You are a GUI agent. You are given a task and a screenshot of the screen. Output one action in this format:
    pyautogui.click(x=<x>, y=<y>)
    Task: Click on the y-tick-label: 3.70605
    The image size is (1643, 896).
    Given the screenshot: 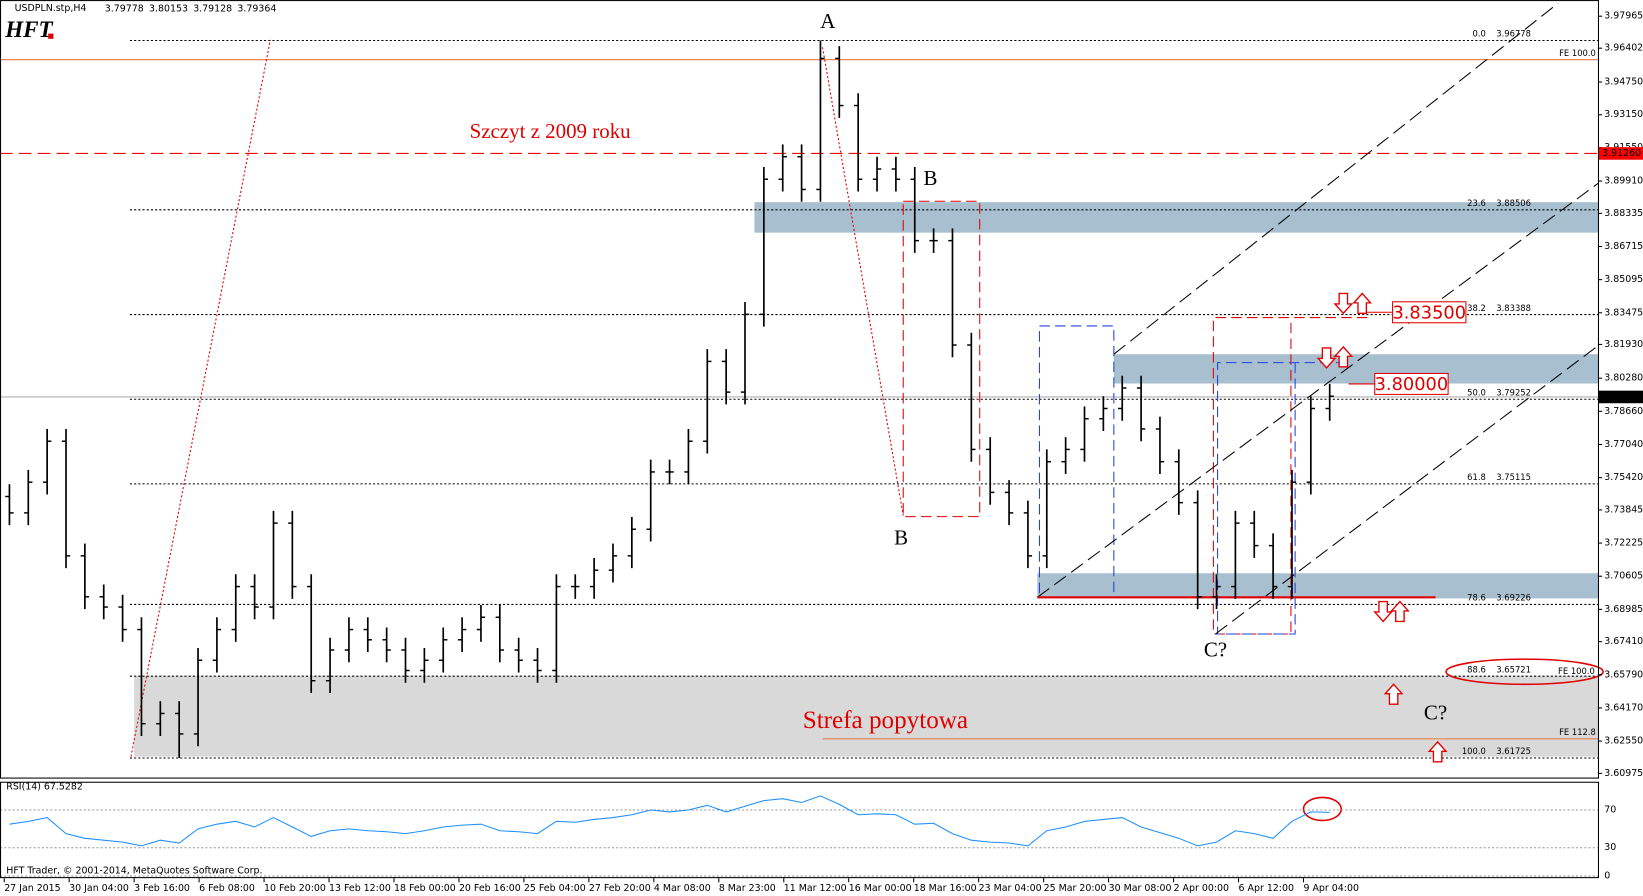 What is the action you would take?
    pyautogui.click(x=1623, y=576)
    